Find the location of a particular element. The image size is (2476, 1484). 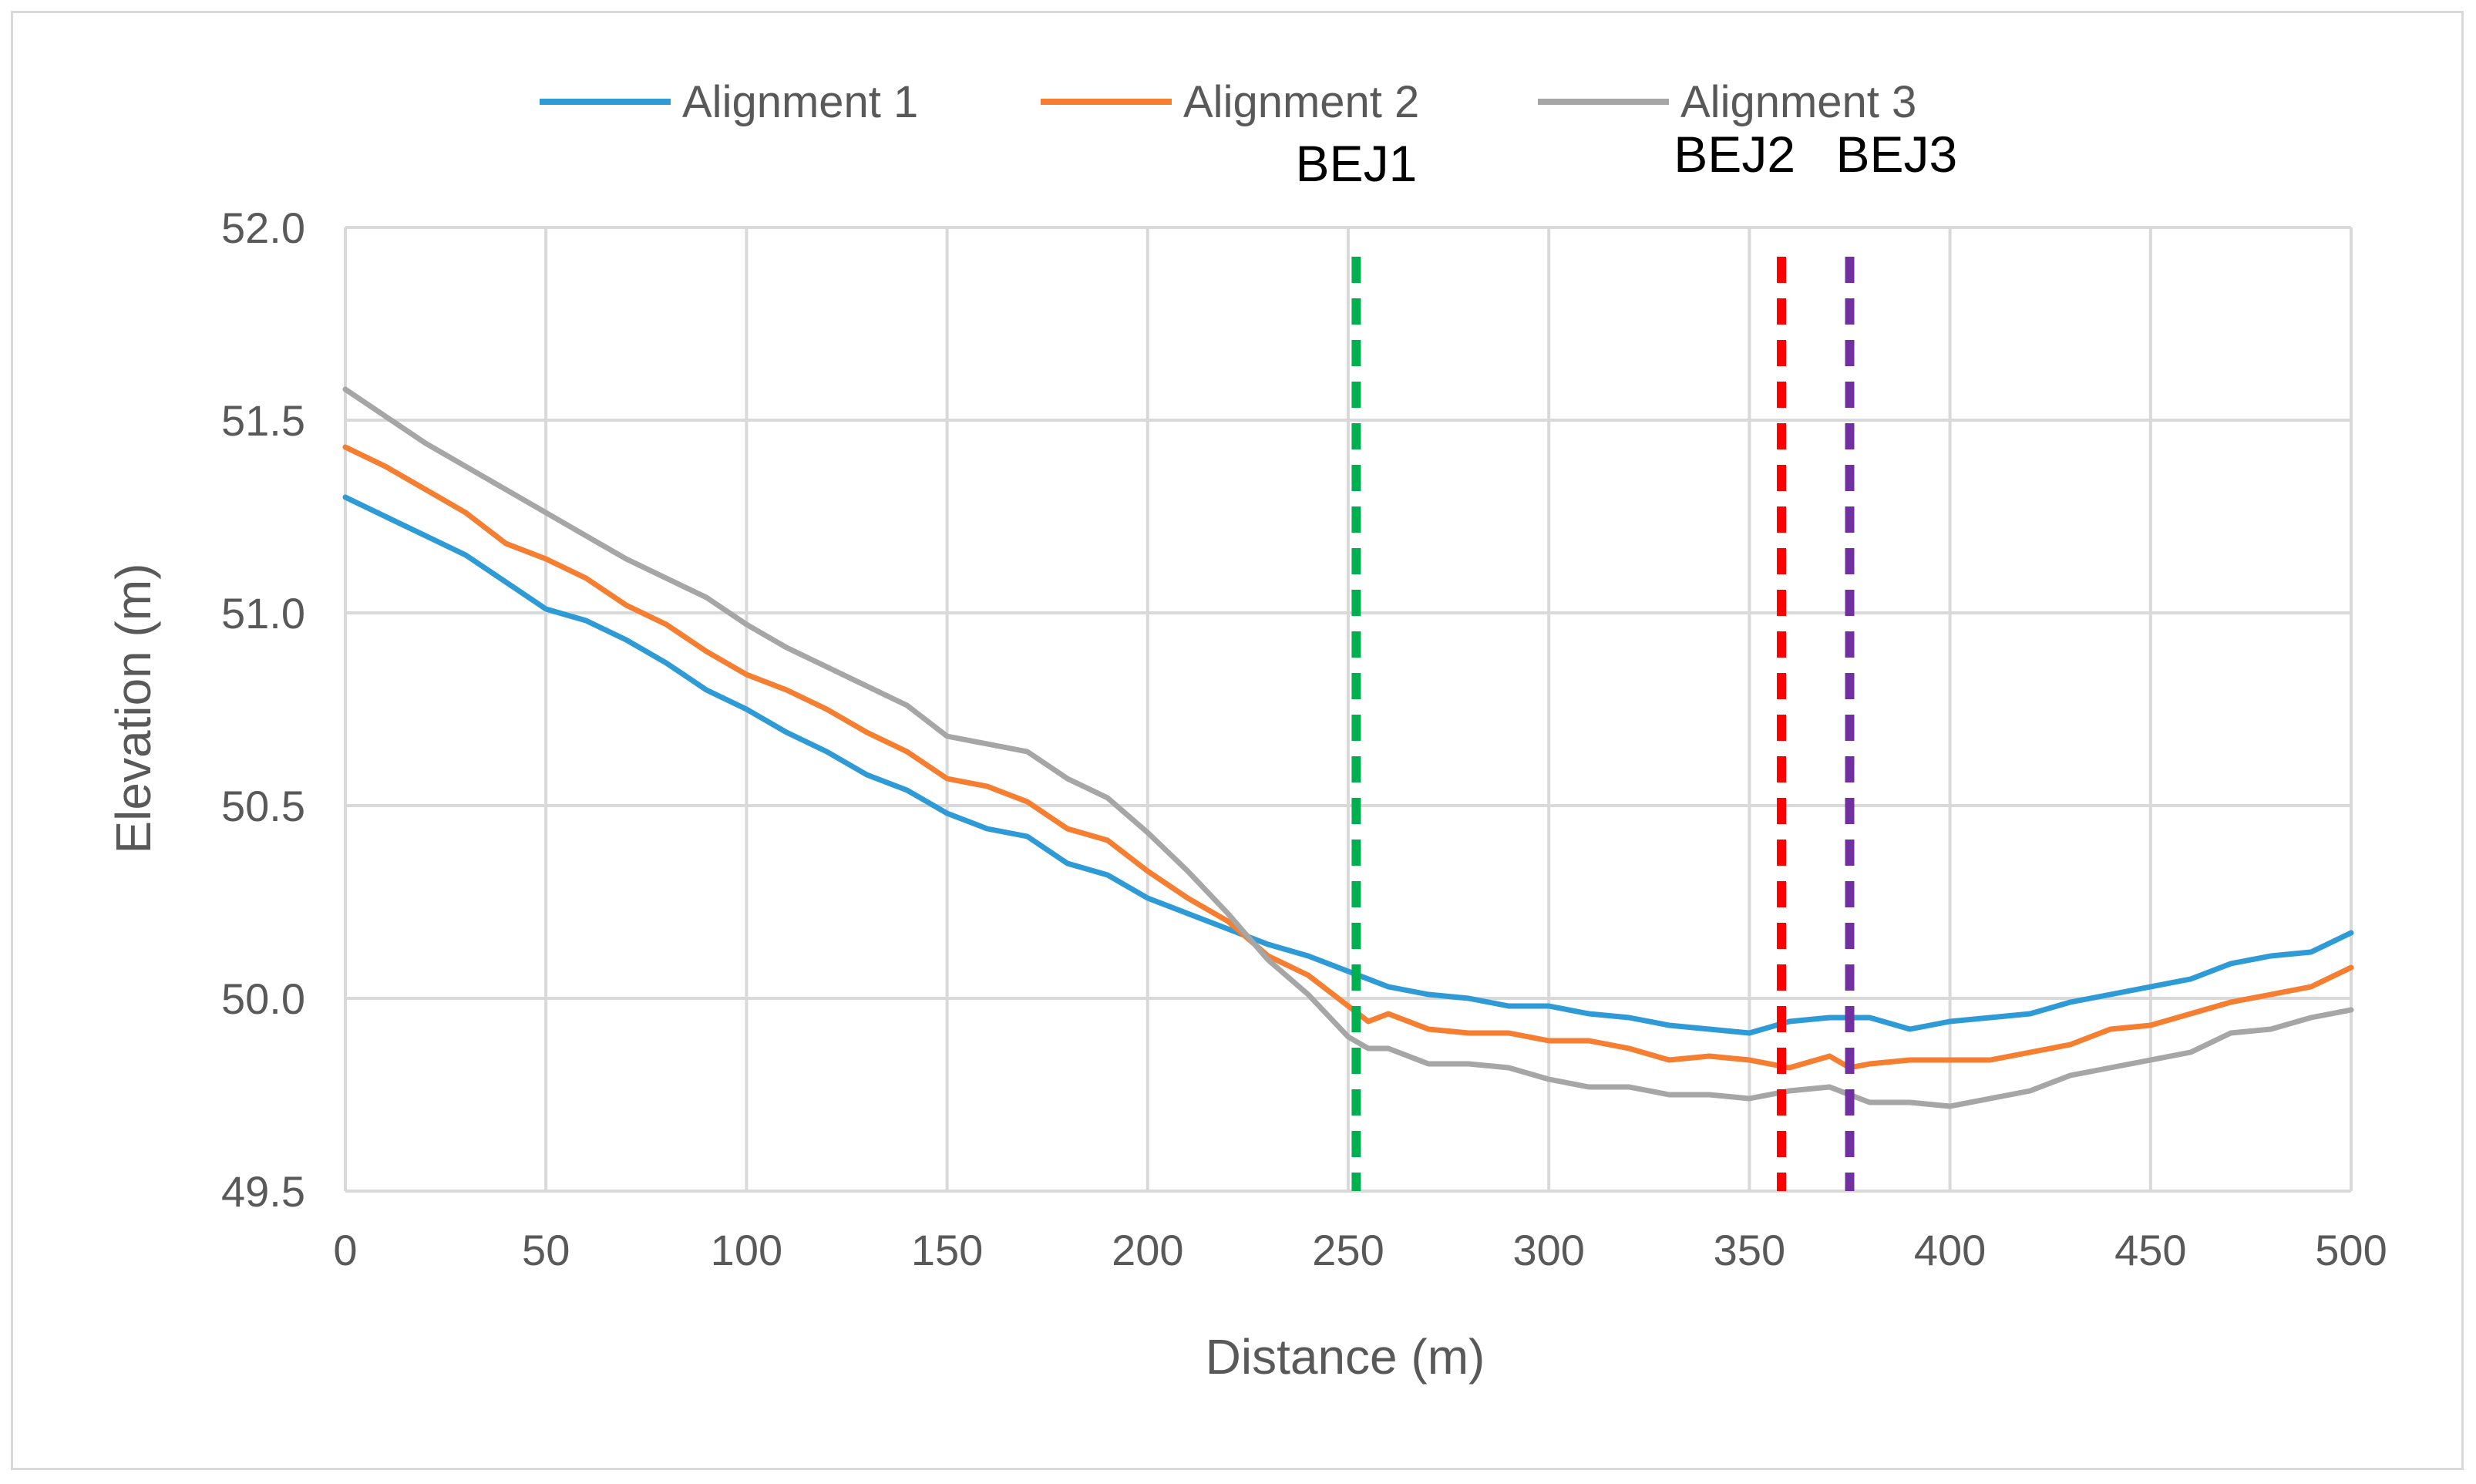

legend-label-alignment-2: Alignment 2 is located at coordinates (1301, 102).